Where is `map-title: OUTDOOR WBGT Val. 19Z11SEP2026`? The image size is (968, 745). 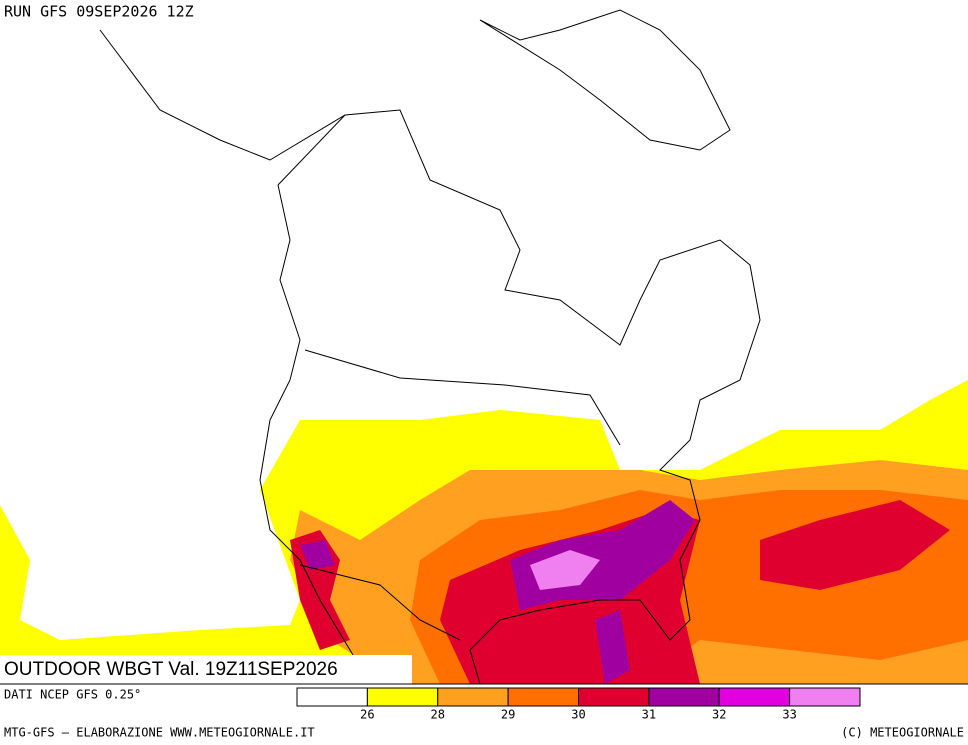 map-title: OUTDOOR WBGT Val. 19Z11SEP2026 is located at coordinates (171, 669).